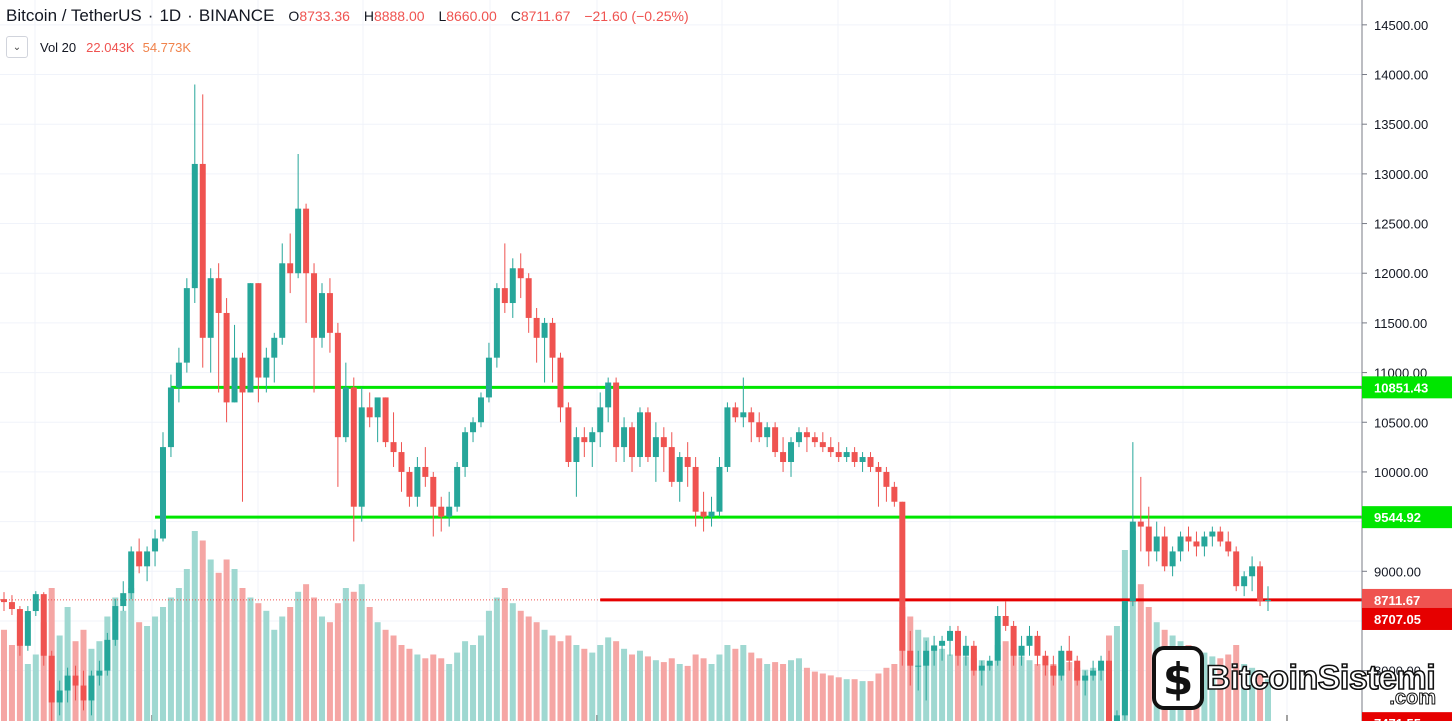 The image size is (1452, 721). Describe the element at coordinates (58, 47) in the screenshot. I see `volume-label: Vol 20` at that location.